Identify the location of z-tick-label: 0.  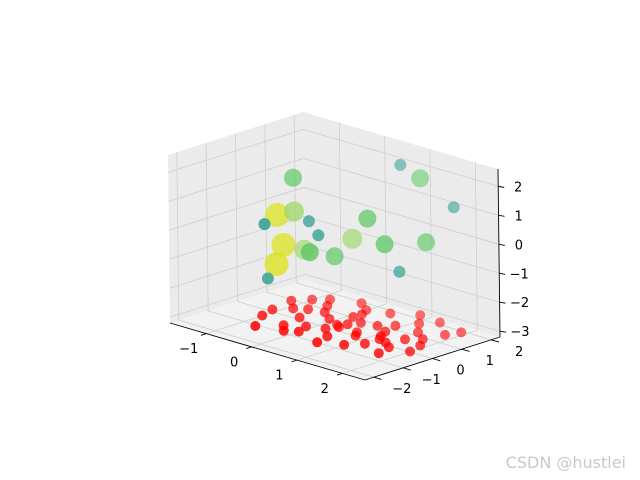
(519, 245).